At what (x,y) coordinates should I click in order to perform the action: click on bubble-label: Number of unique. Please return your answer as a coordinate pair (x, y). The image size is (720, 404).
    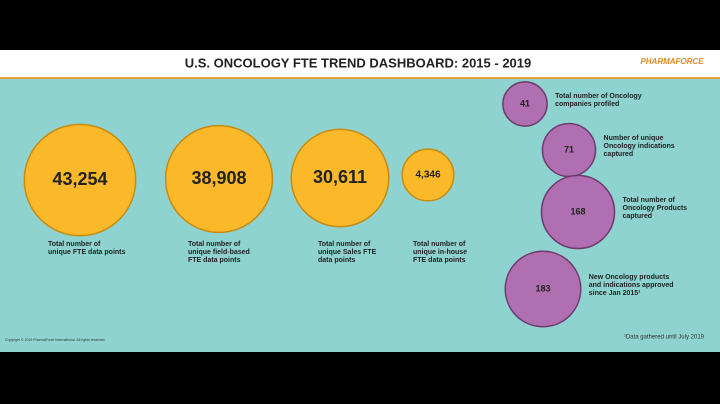
    Looking at the image, I should click on (634, 138).